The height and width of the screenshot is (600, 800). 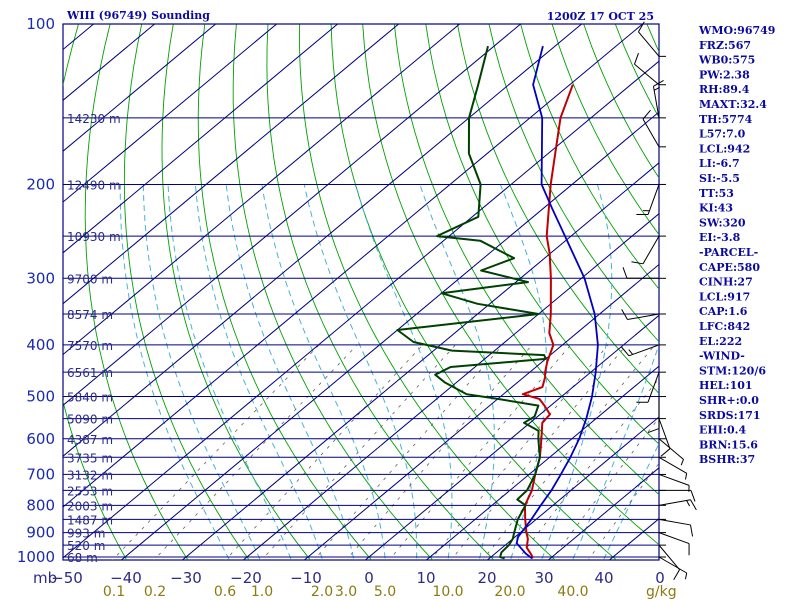 What do you see at coordinates (86, 534) in the screenshot?
I see `height-label: 993 m` at bounding box center [86, 534].